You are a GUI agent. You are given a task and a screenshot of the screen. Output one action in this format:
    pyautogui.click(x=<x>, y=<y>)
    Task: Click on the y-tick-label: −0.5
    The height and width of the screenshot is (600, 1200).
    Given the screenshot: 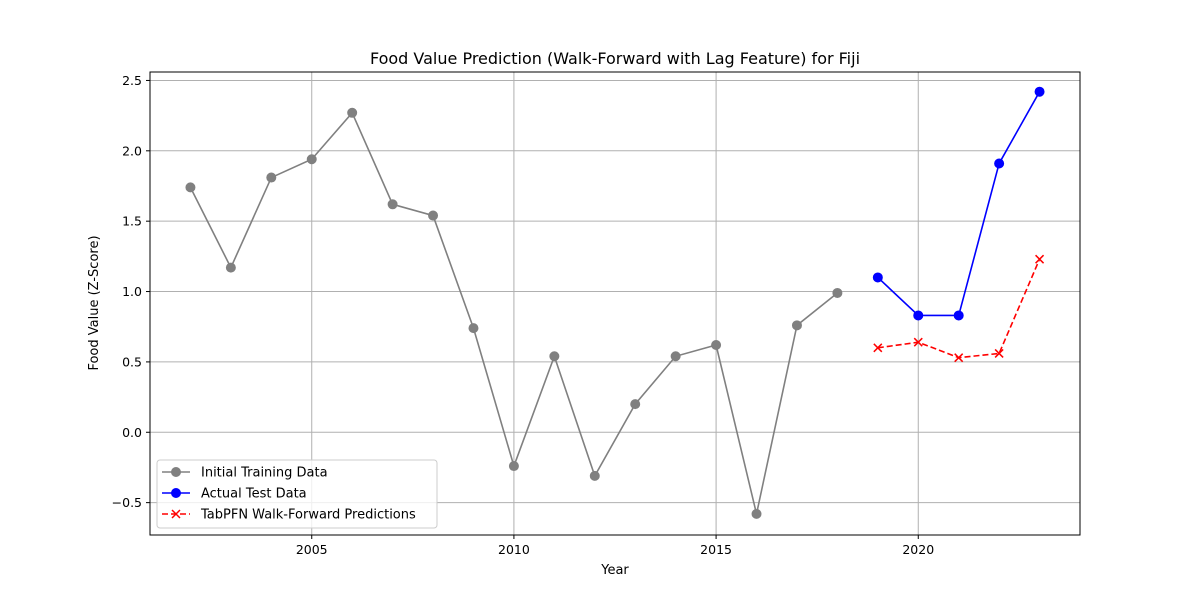 What is the action you would take?
    pyautogui.click(x=127, y=502)
    